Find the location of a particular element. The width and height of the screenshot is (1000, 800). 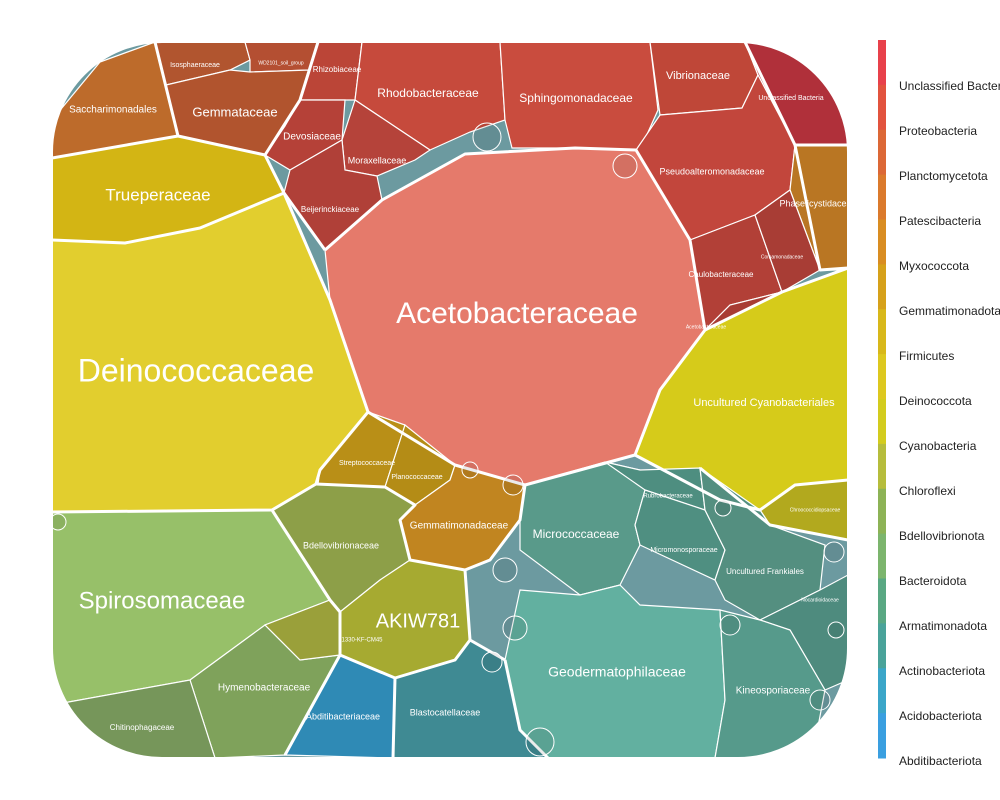

cell-label: Nocardioidaceae is located at coordinates (820, 600).